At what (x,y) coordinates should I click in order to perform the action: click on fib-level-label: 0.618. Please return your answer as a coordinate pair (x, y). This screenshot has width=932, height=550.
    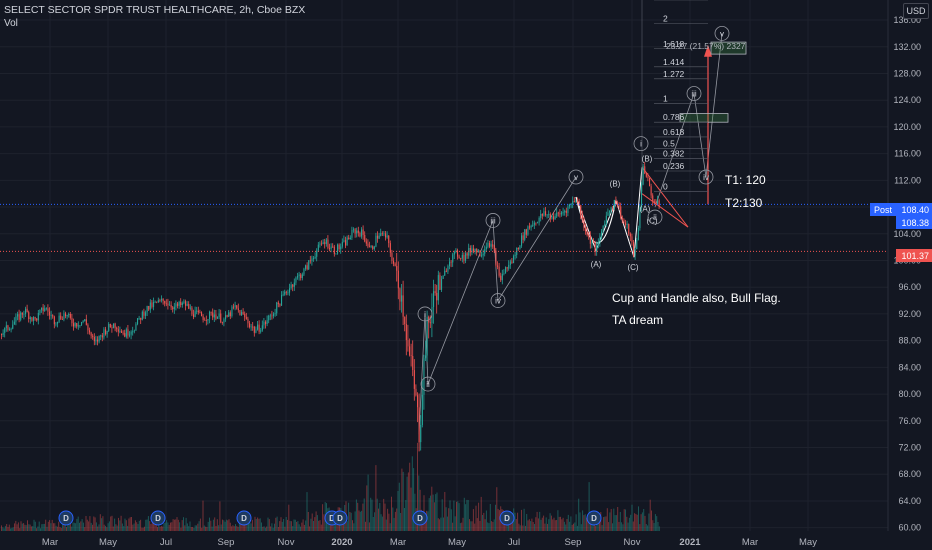
    Looking at the image, I should click on (674, 132).